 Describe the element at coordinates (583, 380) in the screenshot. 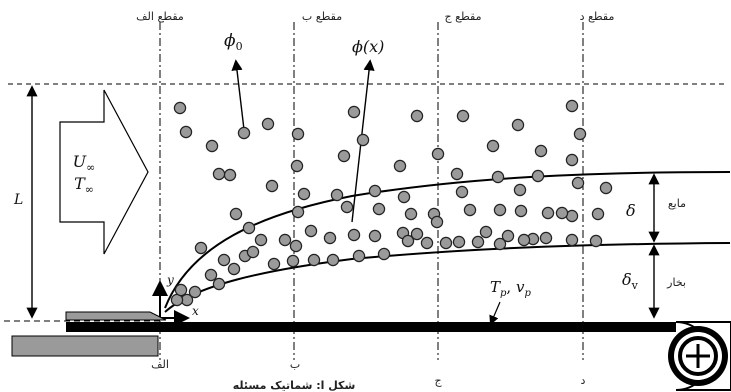

I see `section-bottom-d: د` at that location.